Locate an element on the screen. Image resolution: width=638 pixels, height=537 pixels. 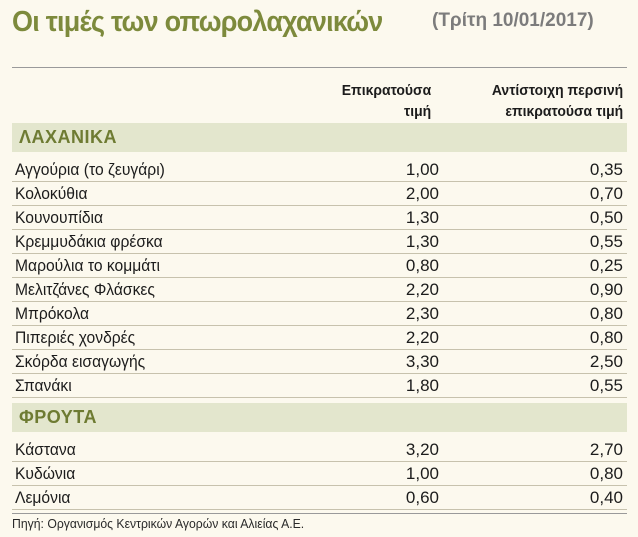
product-name: Κρεμμυδάκια φρέσκα is located at coordinates (89, 241).